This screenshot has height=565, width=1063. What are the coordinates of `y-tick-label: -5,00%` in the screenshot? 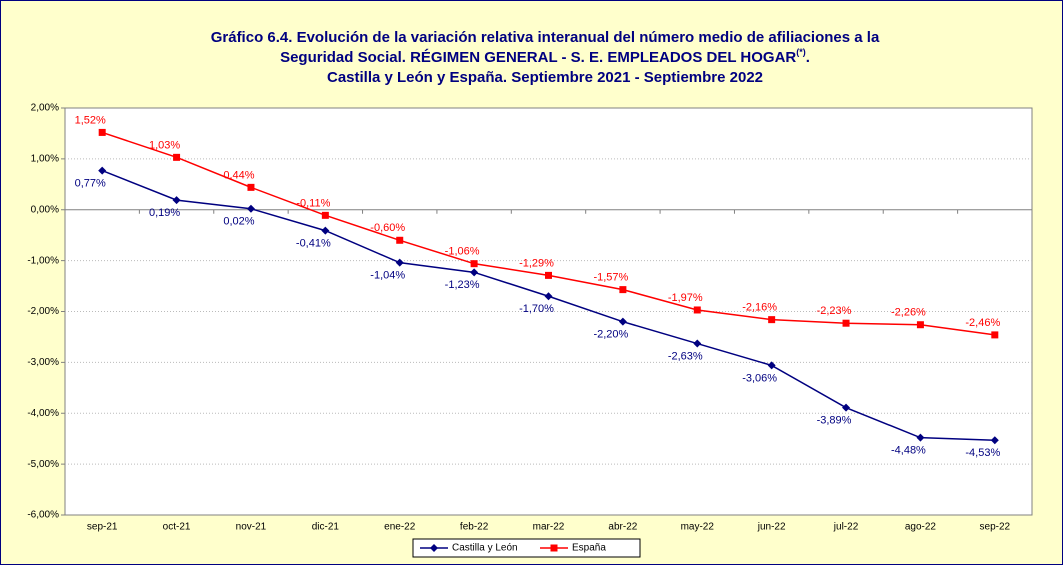 It's located at (43, 464).